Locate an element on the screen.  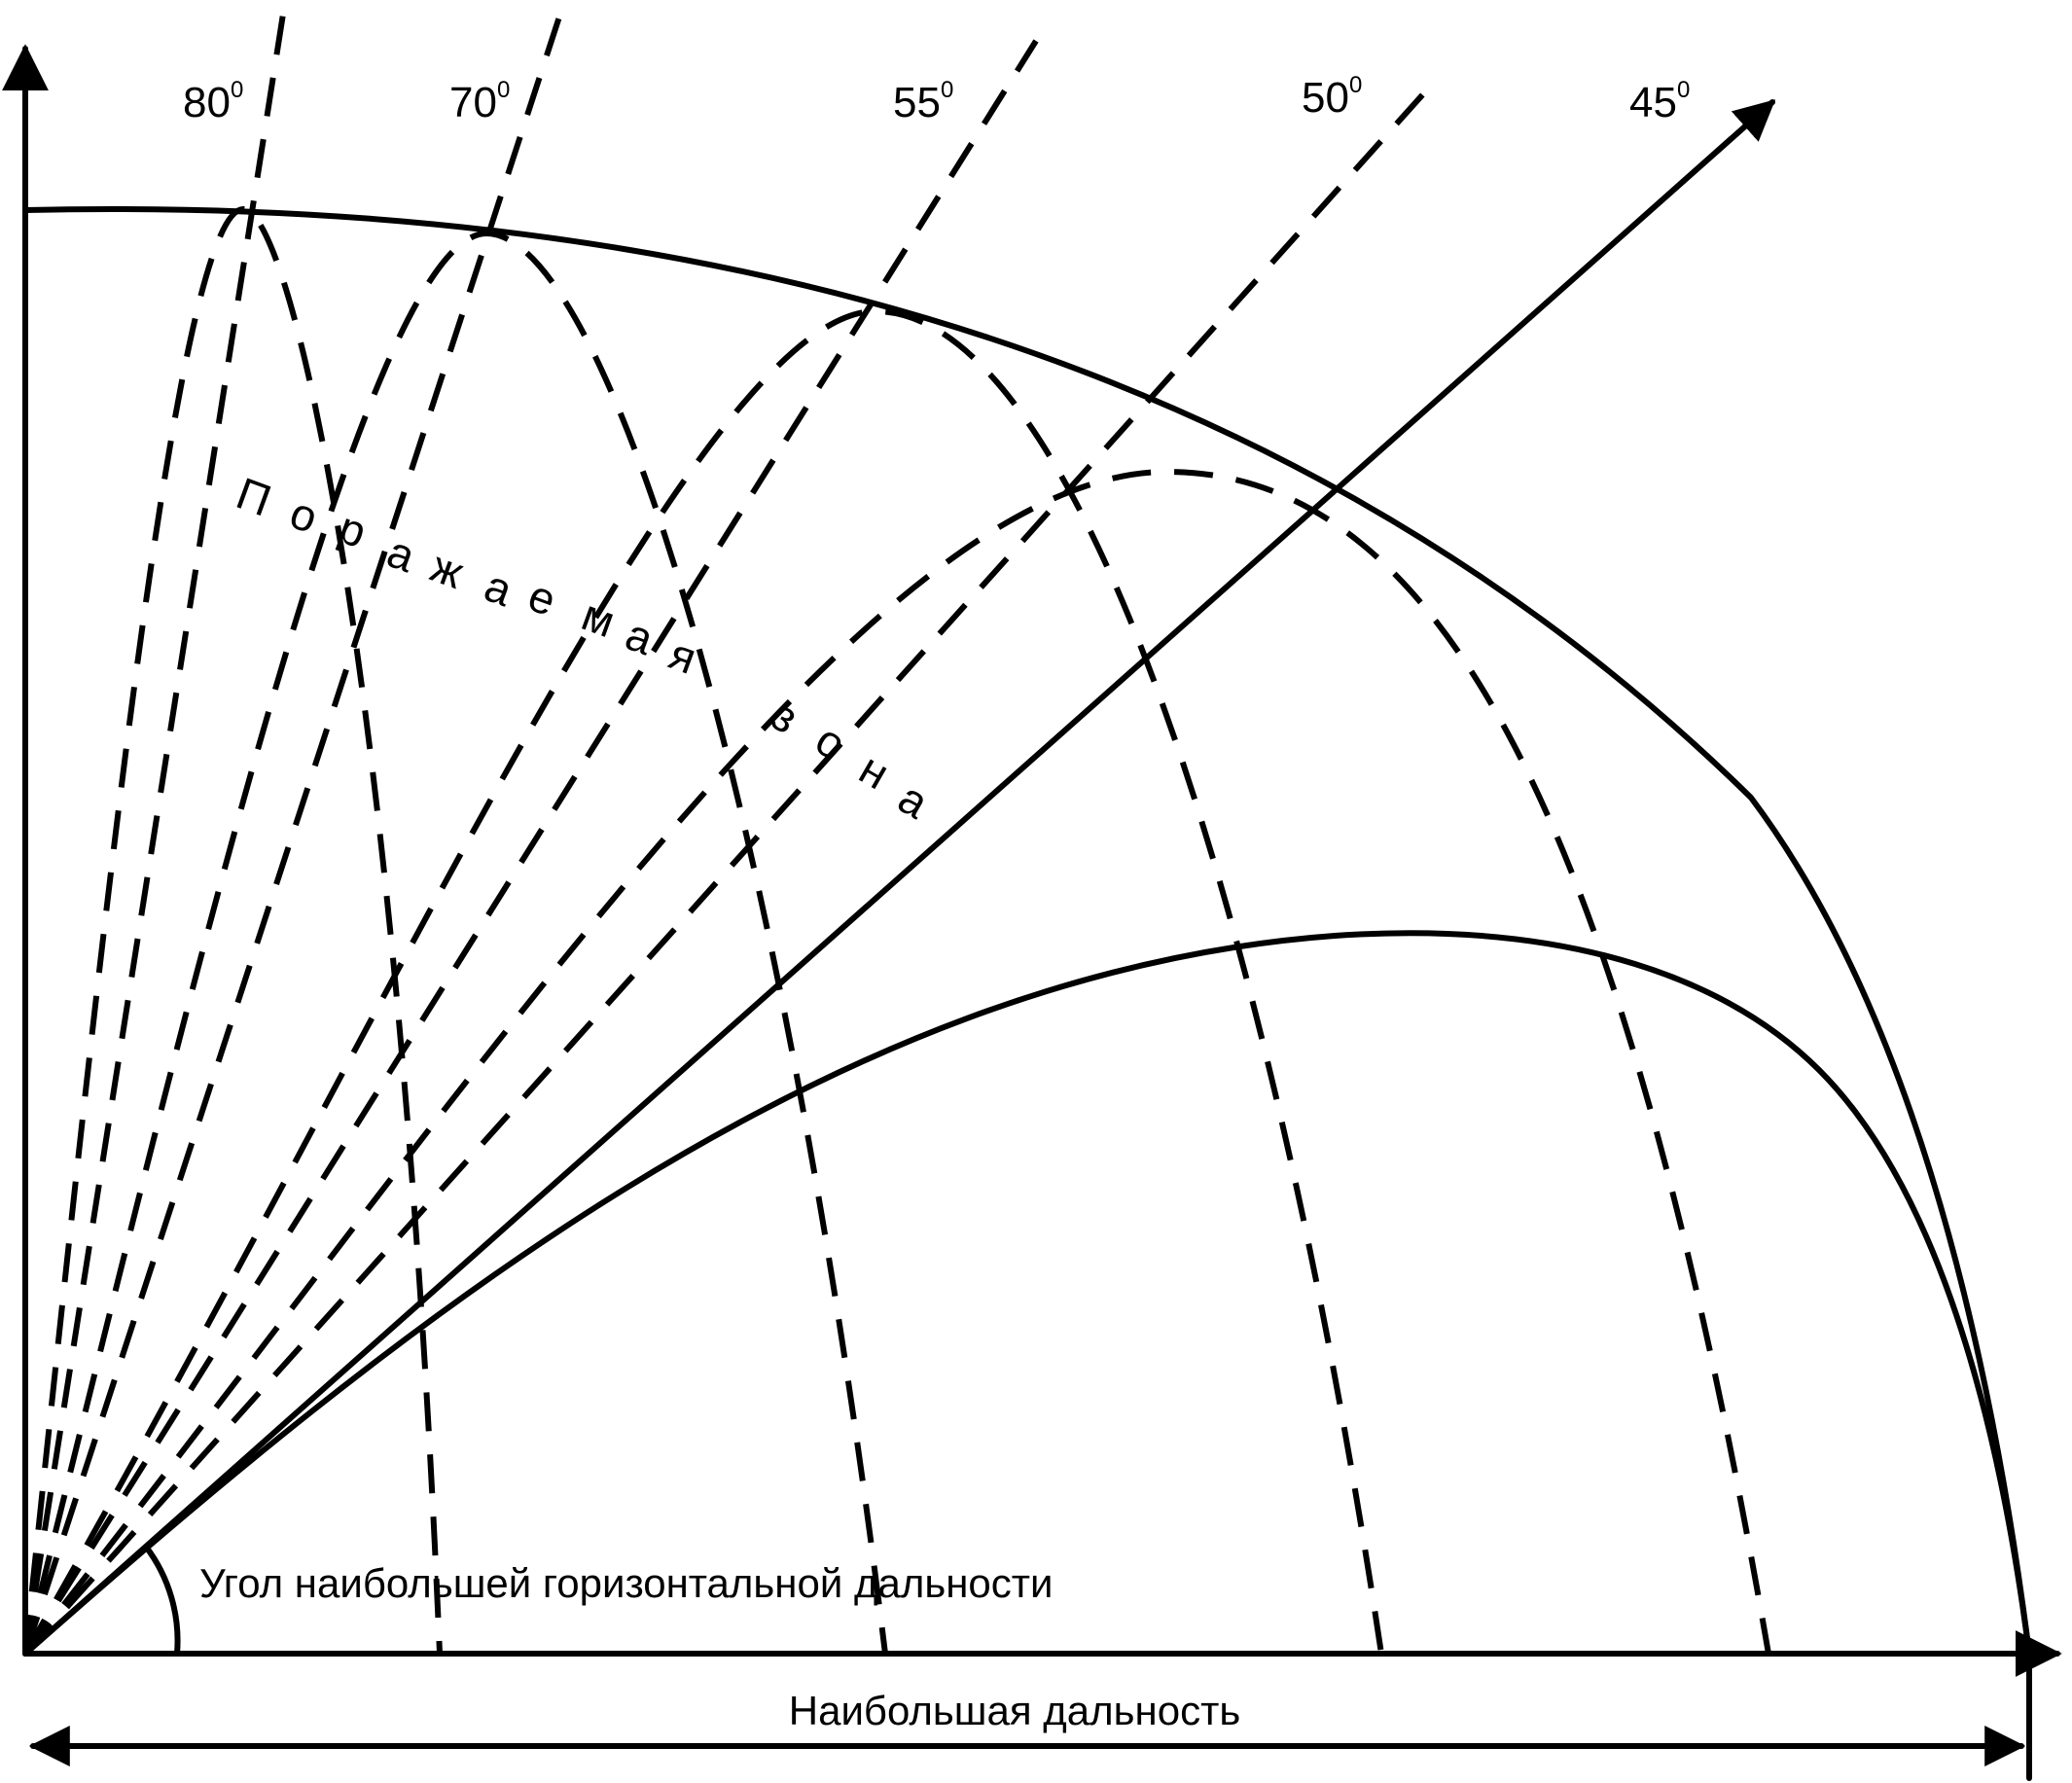
angle-label-80: 800 is located at coordinates (213, 101).